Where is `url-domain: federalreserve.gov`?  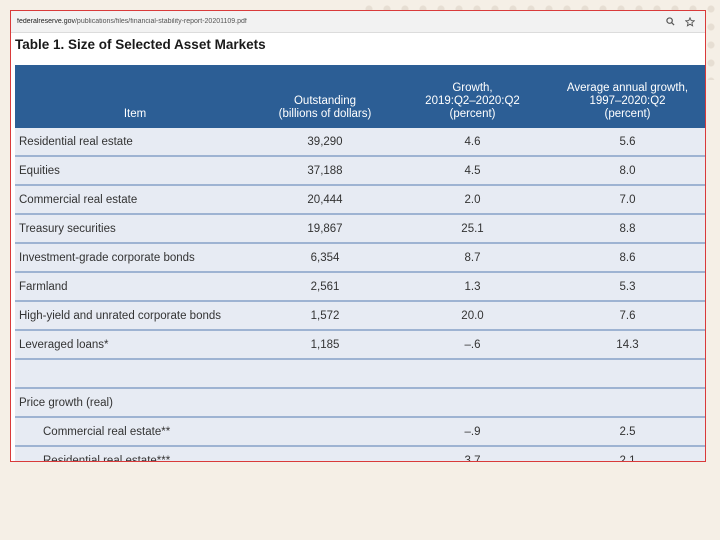
url-domain: federalreserve.gov is located at coordinates (46, 21).